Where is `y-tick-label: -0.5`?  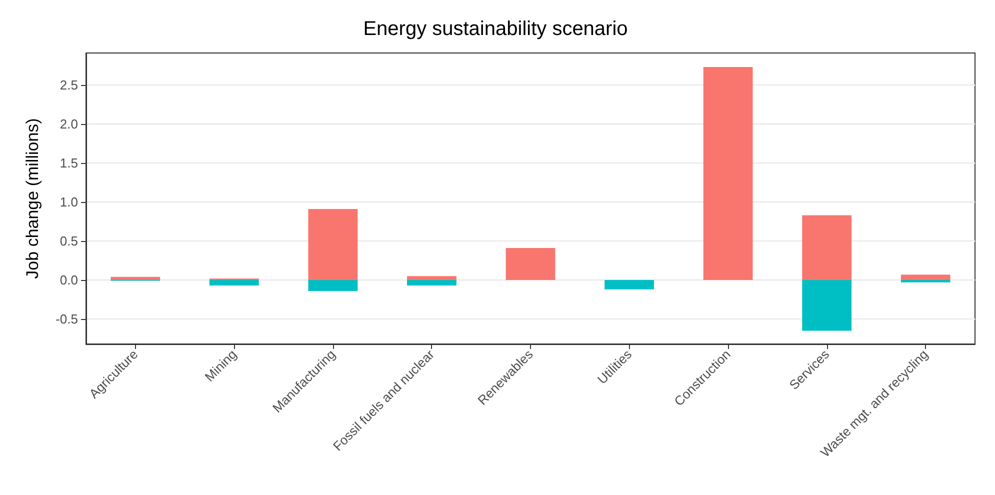
y-tick-label: -0.5 is located at coordinates (67, 319).